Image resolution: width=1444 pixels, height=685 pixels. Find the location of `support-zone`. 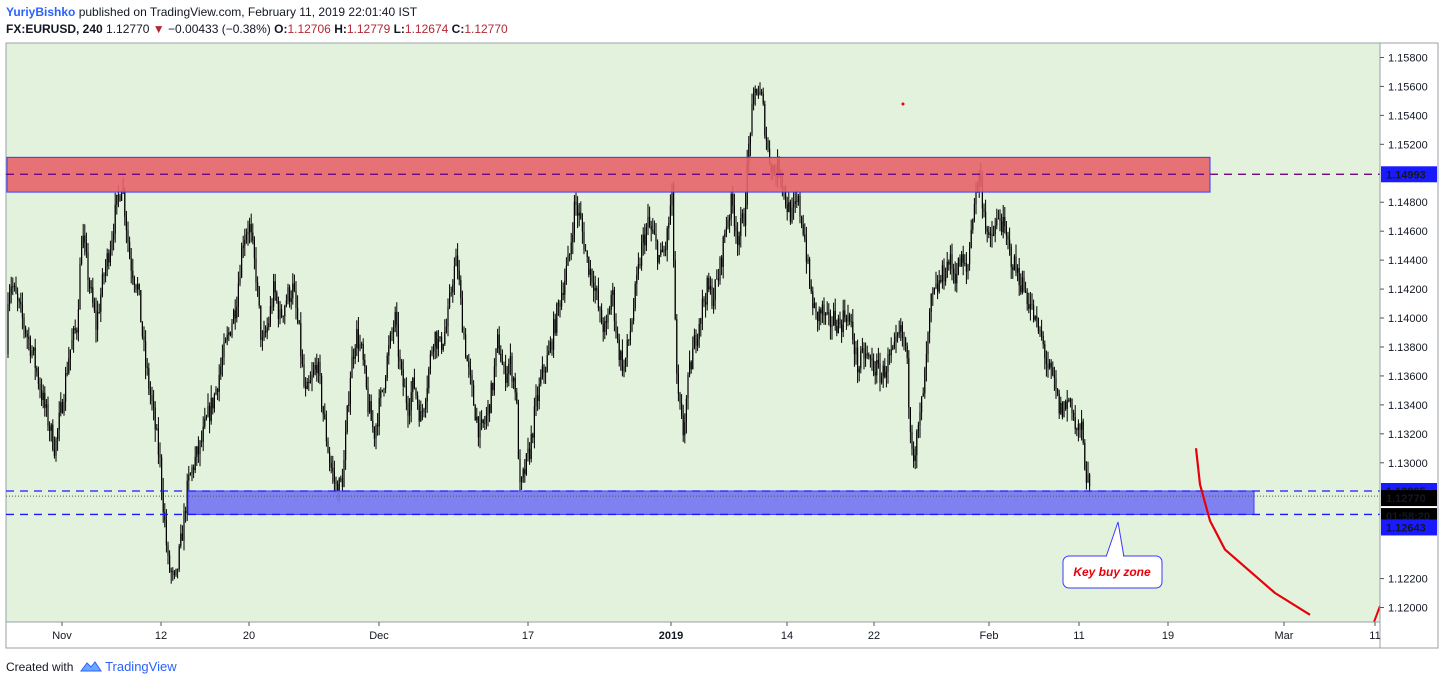

support-zone is located at coordinates (721, 502).